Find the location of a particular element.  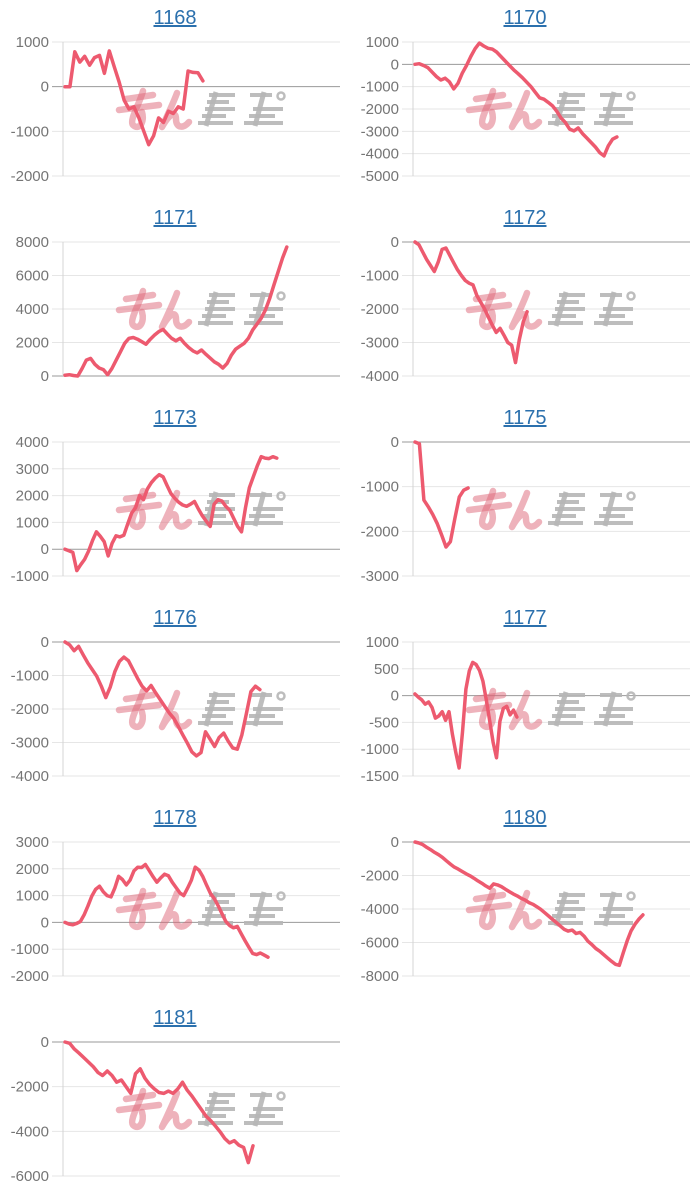

line-chart: 1000 0 -1000 -2000 -3000 -4000 -5000 is located at coordinates (525, 109).